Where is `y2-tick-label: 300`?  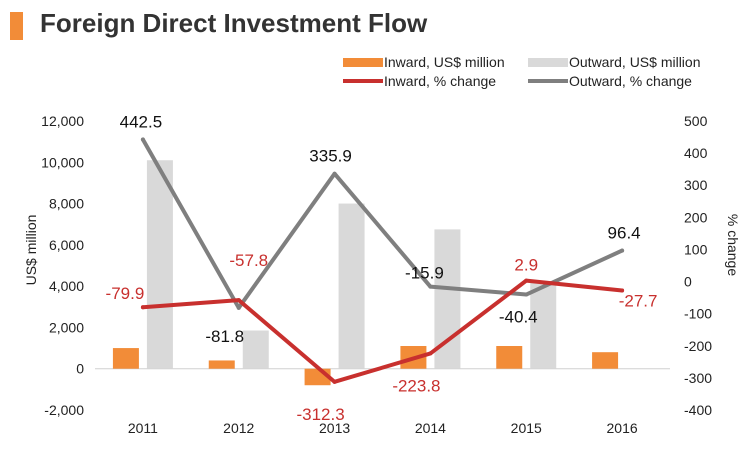 y2-tick-label: 300 is located at coordinates (696, 185).